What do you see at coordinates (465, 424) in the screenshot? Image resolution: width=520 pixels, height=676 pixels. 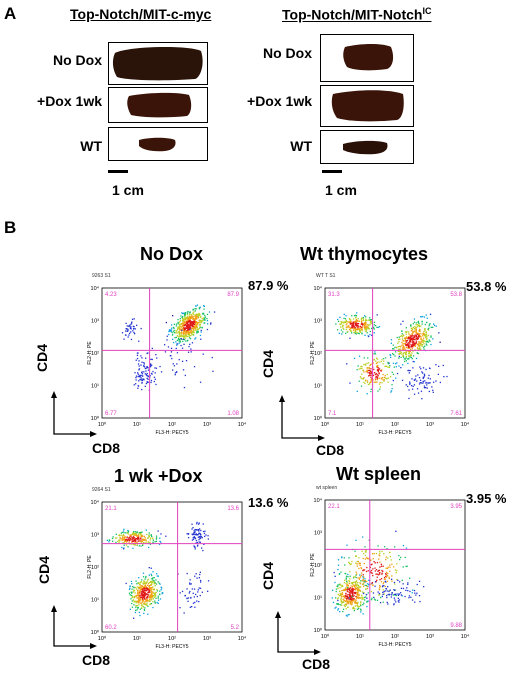 I see `tick-x: 10⁴` at bounding box center [465, 424].